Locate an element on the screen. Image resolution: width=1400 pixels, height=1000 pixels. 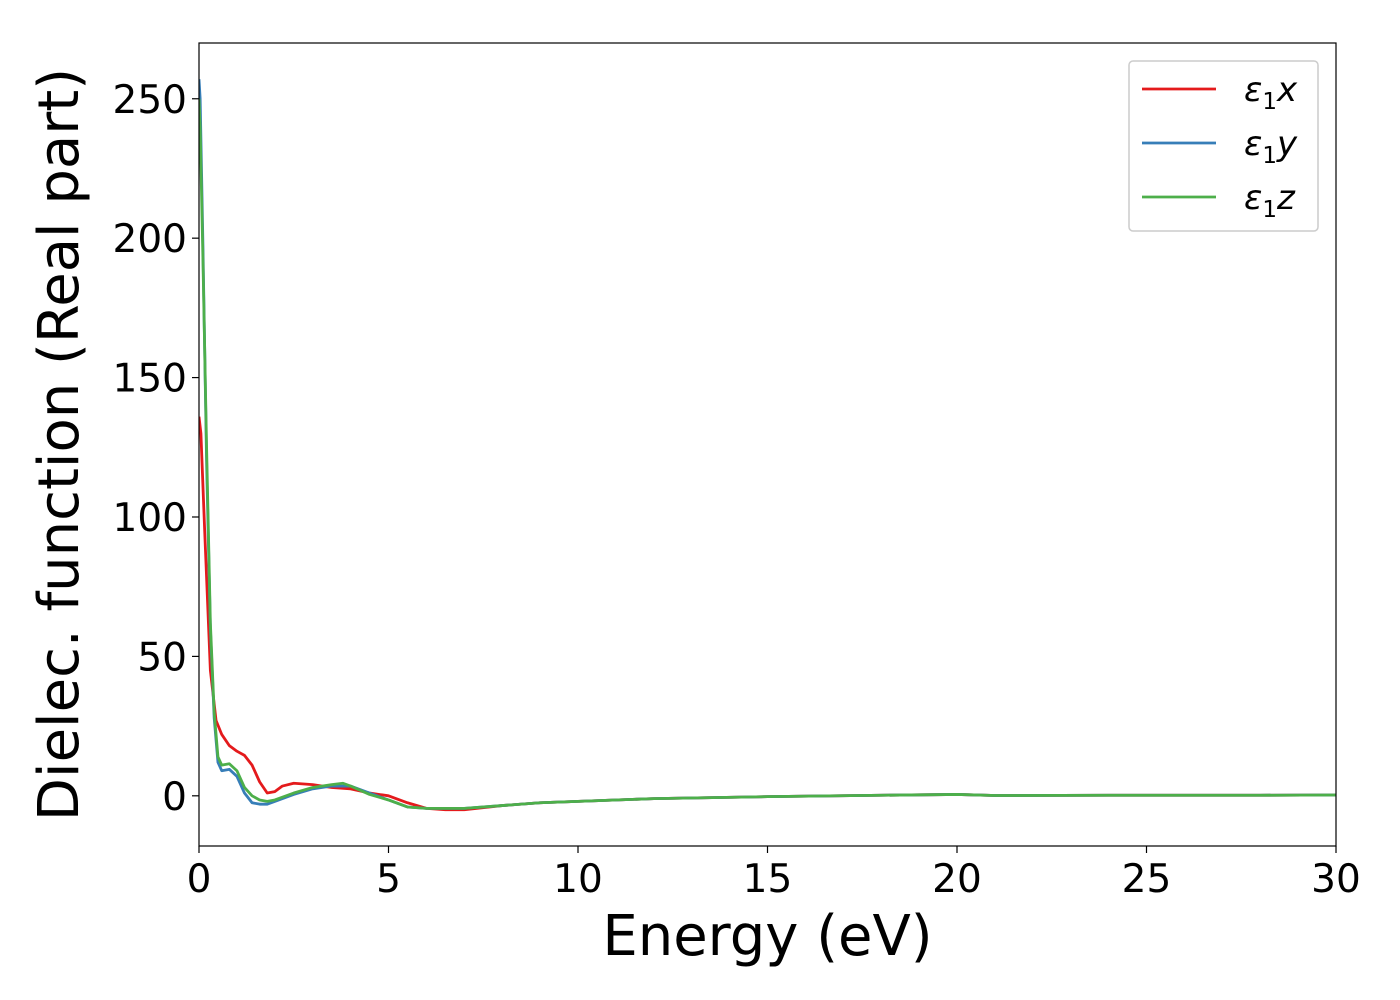
y-tick-label: 50 is located at coordinates (162, 657).